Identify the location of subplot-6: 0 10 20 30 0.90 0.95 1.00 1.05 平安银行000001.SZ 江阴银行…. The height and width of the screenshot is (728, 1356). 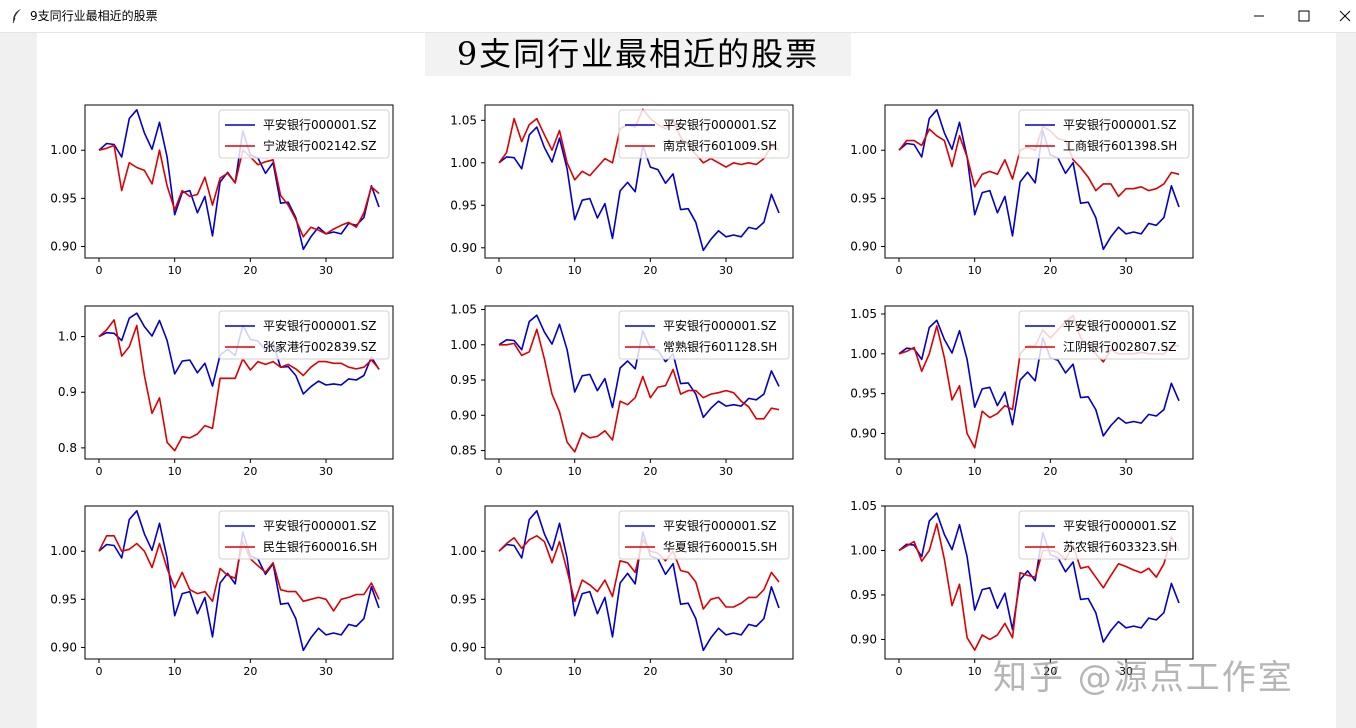
(1022, 391).